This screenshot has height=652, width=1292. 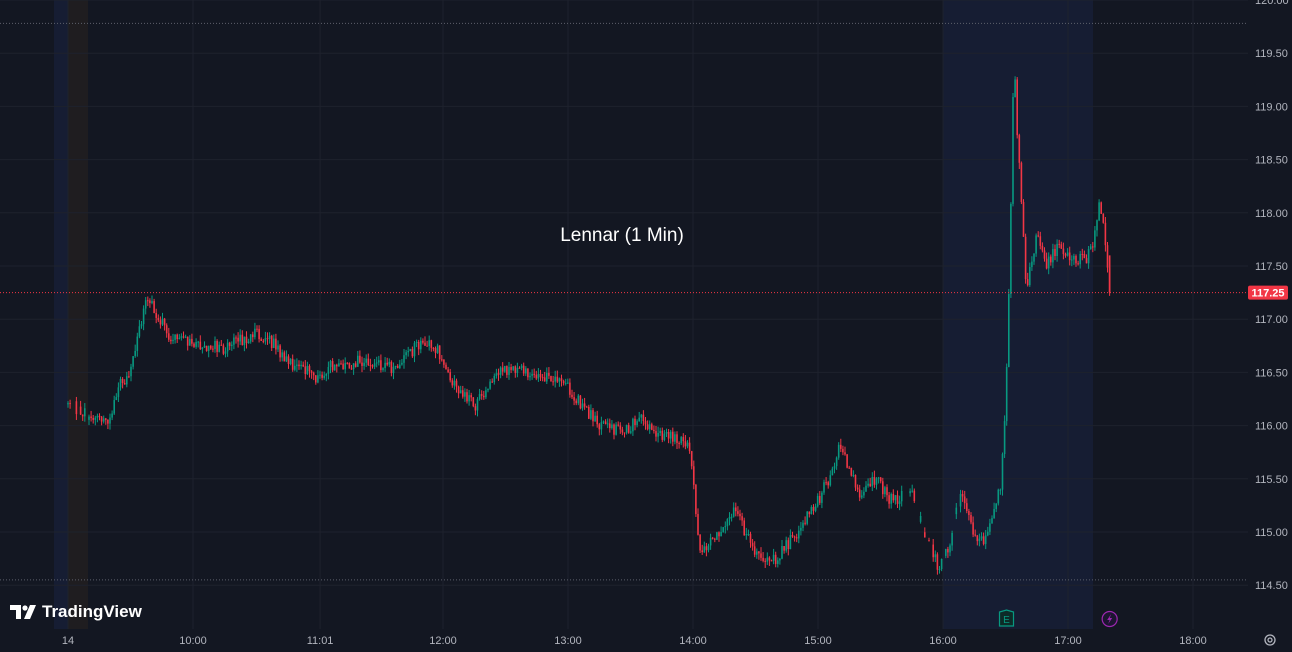 I want to click on y-tick-label: 114.50, so click(x=1271, y=586).